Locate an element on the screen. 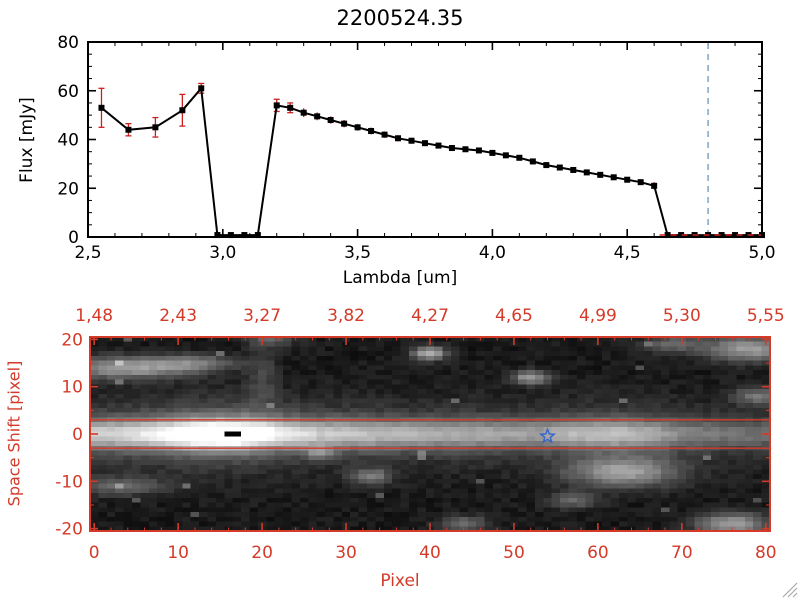 This screenshot has width=800, height=600. y-tick-label: 0 is located at coordinates (73, 238).